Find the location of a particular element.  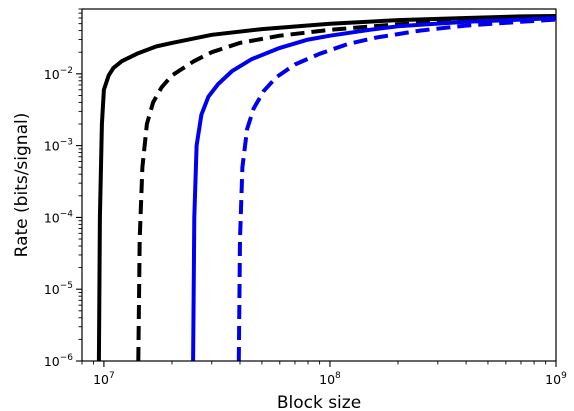

y-tick-label-1: 10⁻⁶ is located at coordinates (58, 361).